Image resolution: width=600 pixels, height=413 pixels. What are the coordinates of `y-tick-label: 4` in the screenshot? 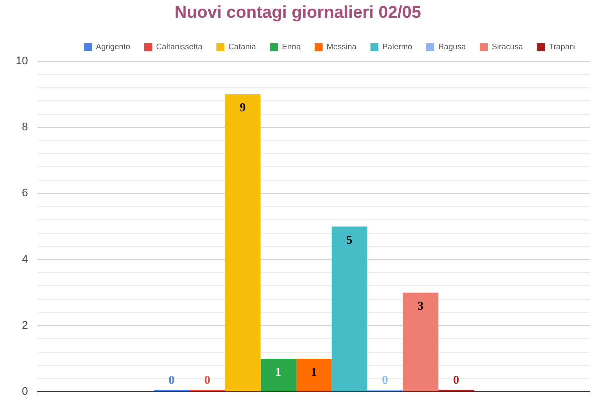 It's located at (25, 260).